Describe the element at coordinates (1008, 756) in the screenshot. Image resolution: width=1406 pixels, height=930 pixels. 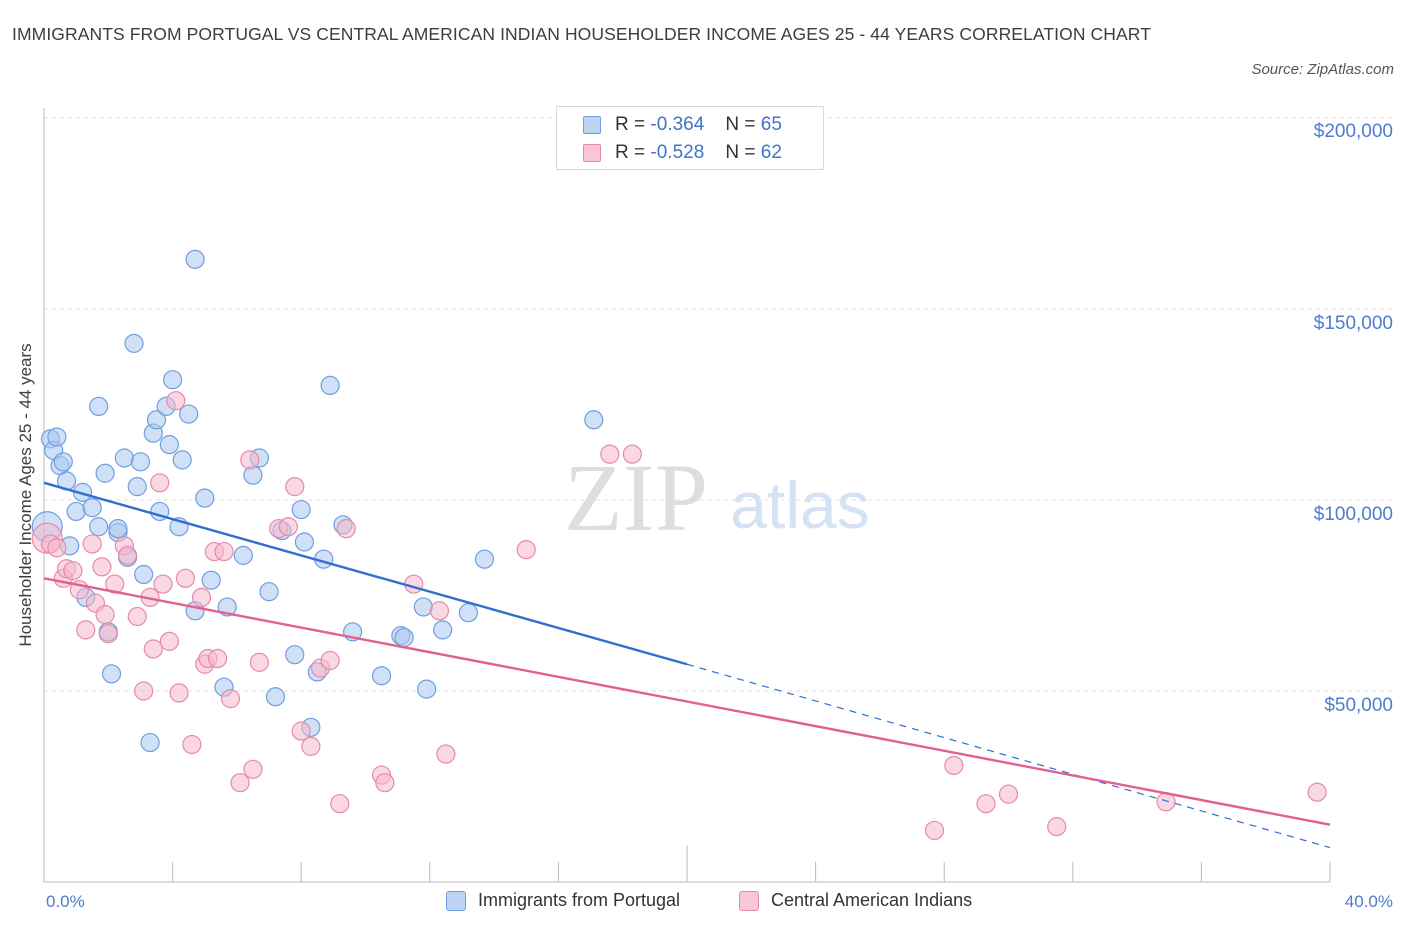
I see `trend-line-extension` at that location.